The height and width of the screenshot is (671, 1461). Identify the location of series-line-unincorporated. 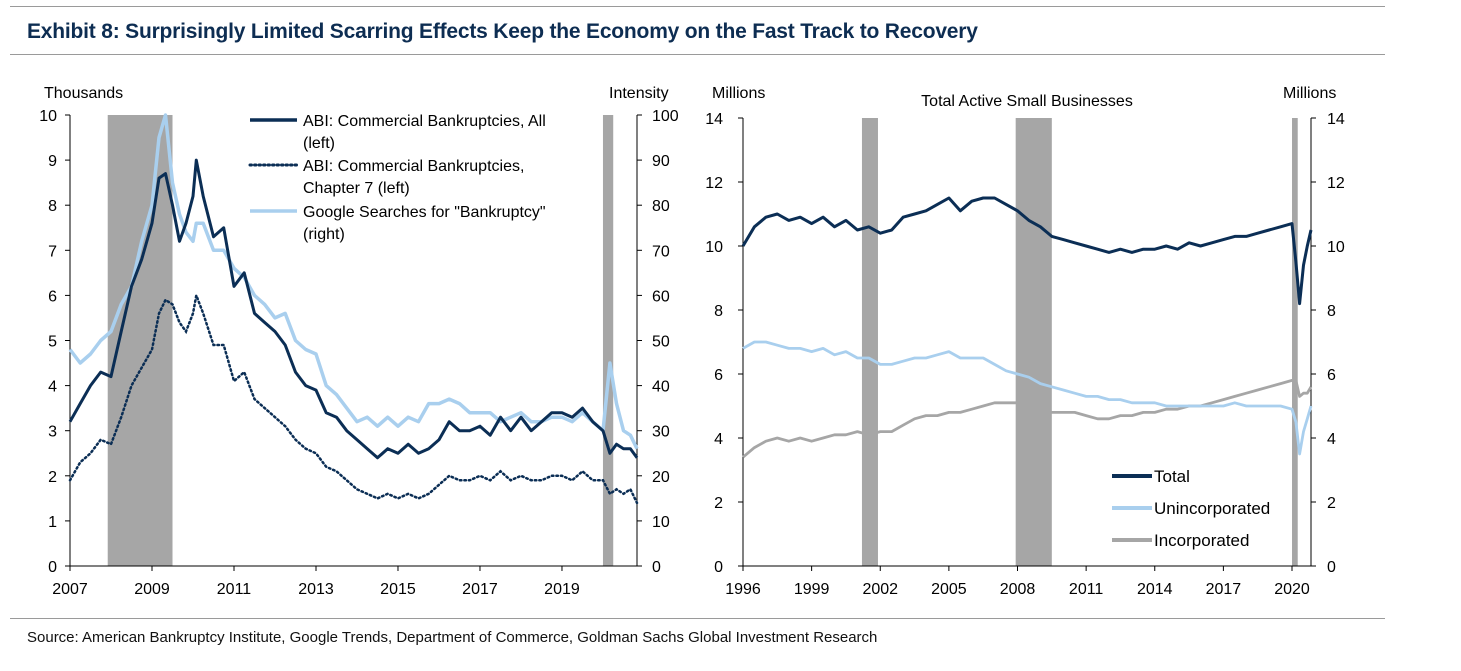
(1027, 398).